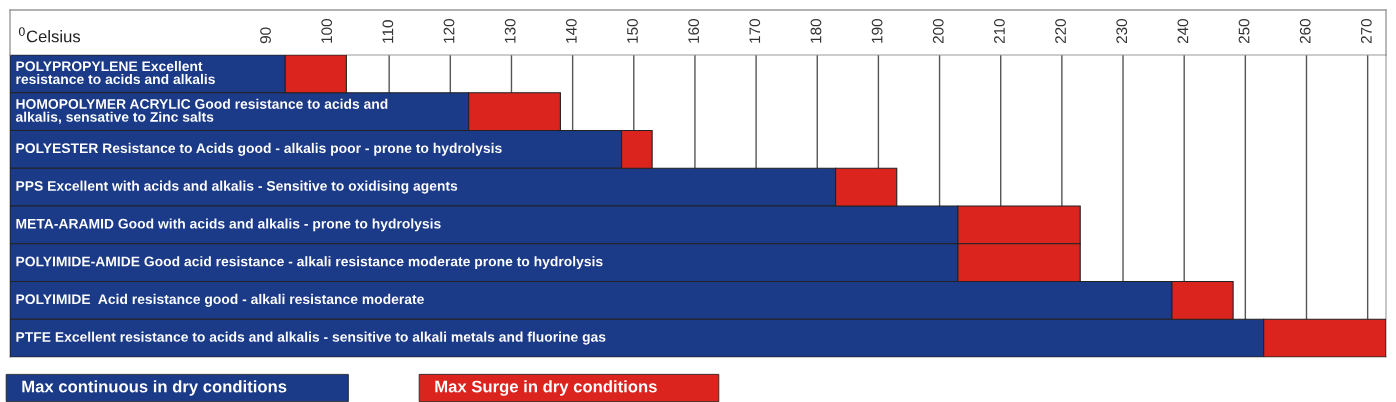 This screenshot has width=1396, height=402. What do you see at coordinates (755, 31) in the screenshot?
I see `x-tick-label: 170` at bounding box center [755, 31].